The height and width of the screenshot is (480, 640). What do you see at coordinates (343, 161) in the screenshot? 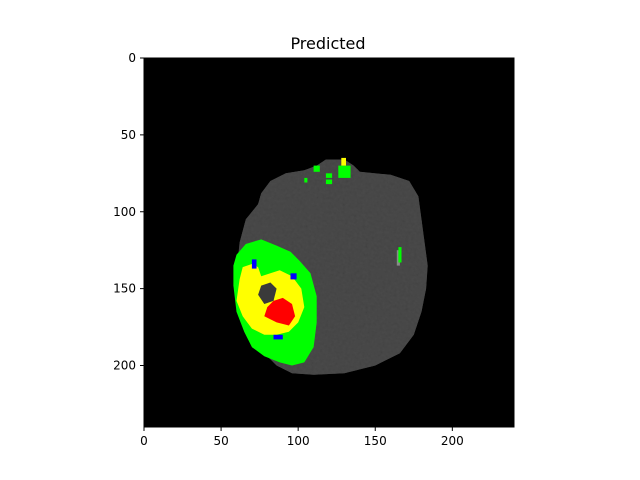
I see `class-speck-yellow` at bounding box center [343, 161].